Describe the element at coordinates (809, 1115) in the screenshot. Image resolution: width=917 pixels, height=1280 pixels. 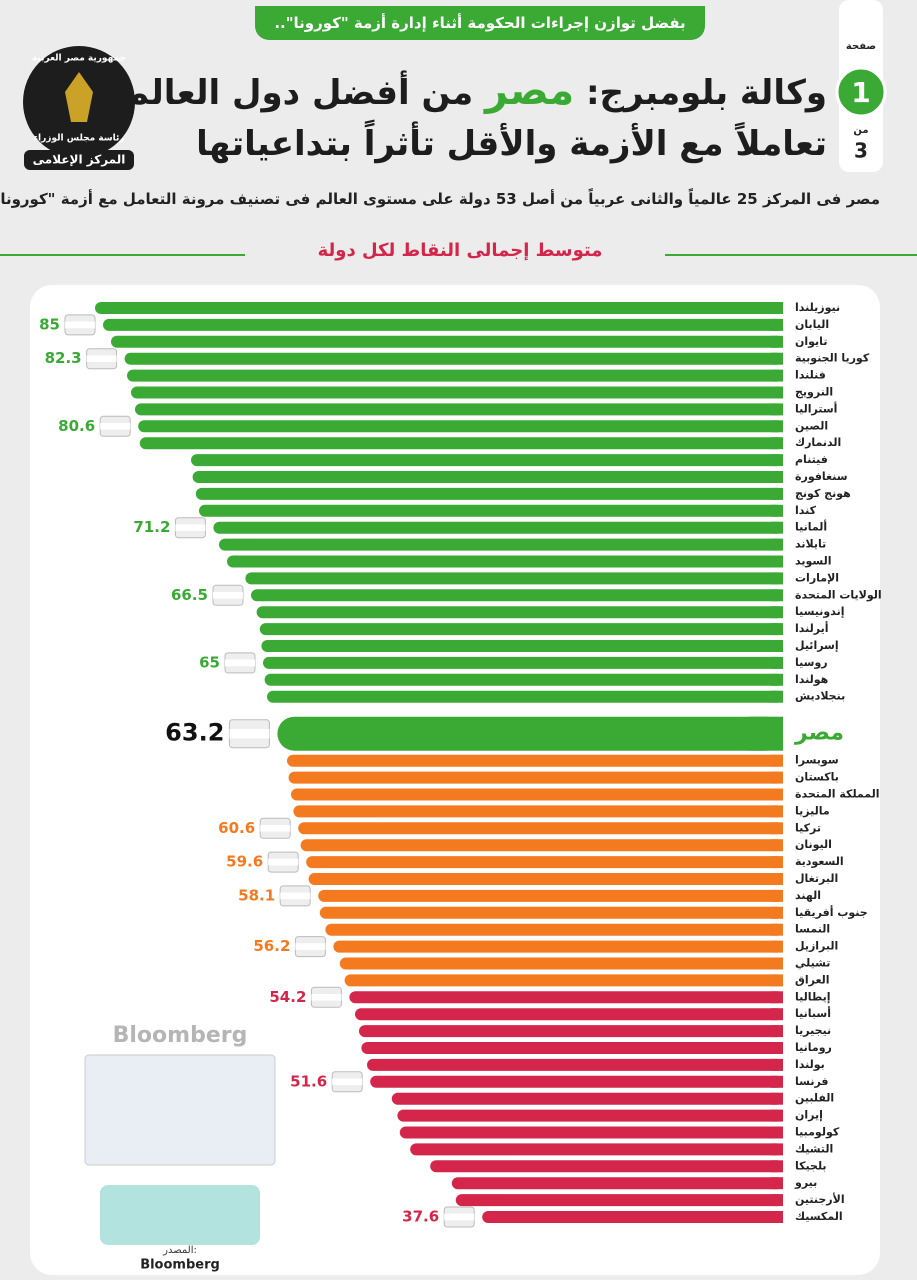
I see `category-label: إيران` at that location.